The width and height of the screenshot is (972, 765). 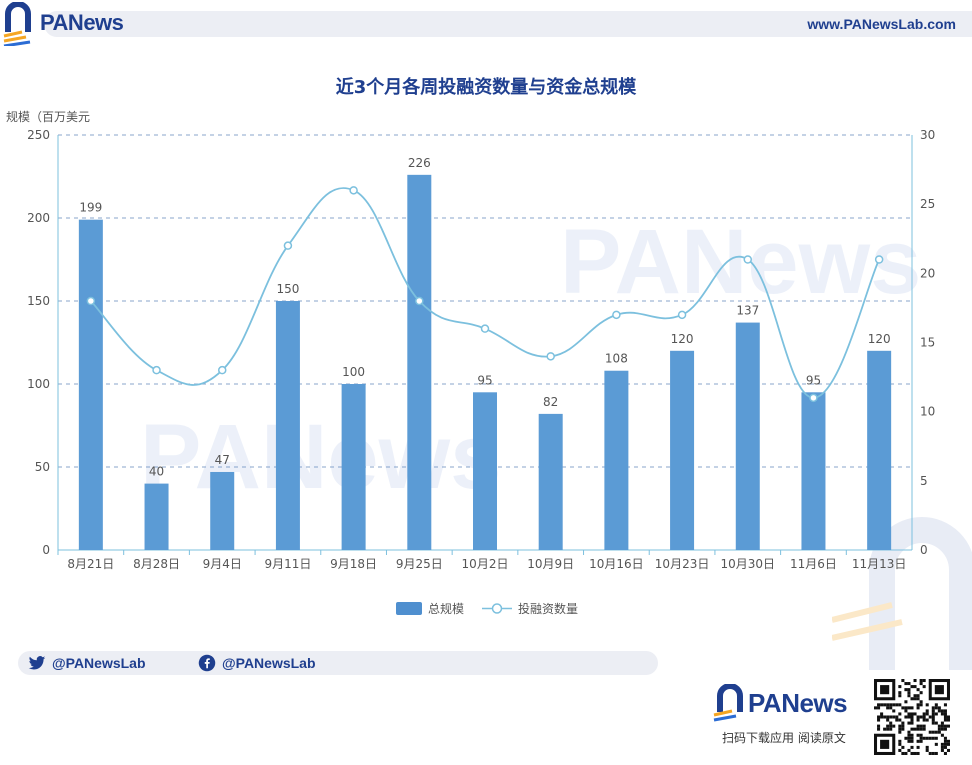 I want to click on x-tick-label: 11月13日, so click(x=879, y=564).